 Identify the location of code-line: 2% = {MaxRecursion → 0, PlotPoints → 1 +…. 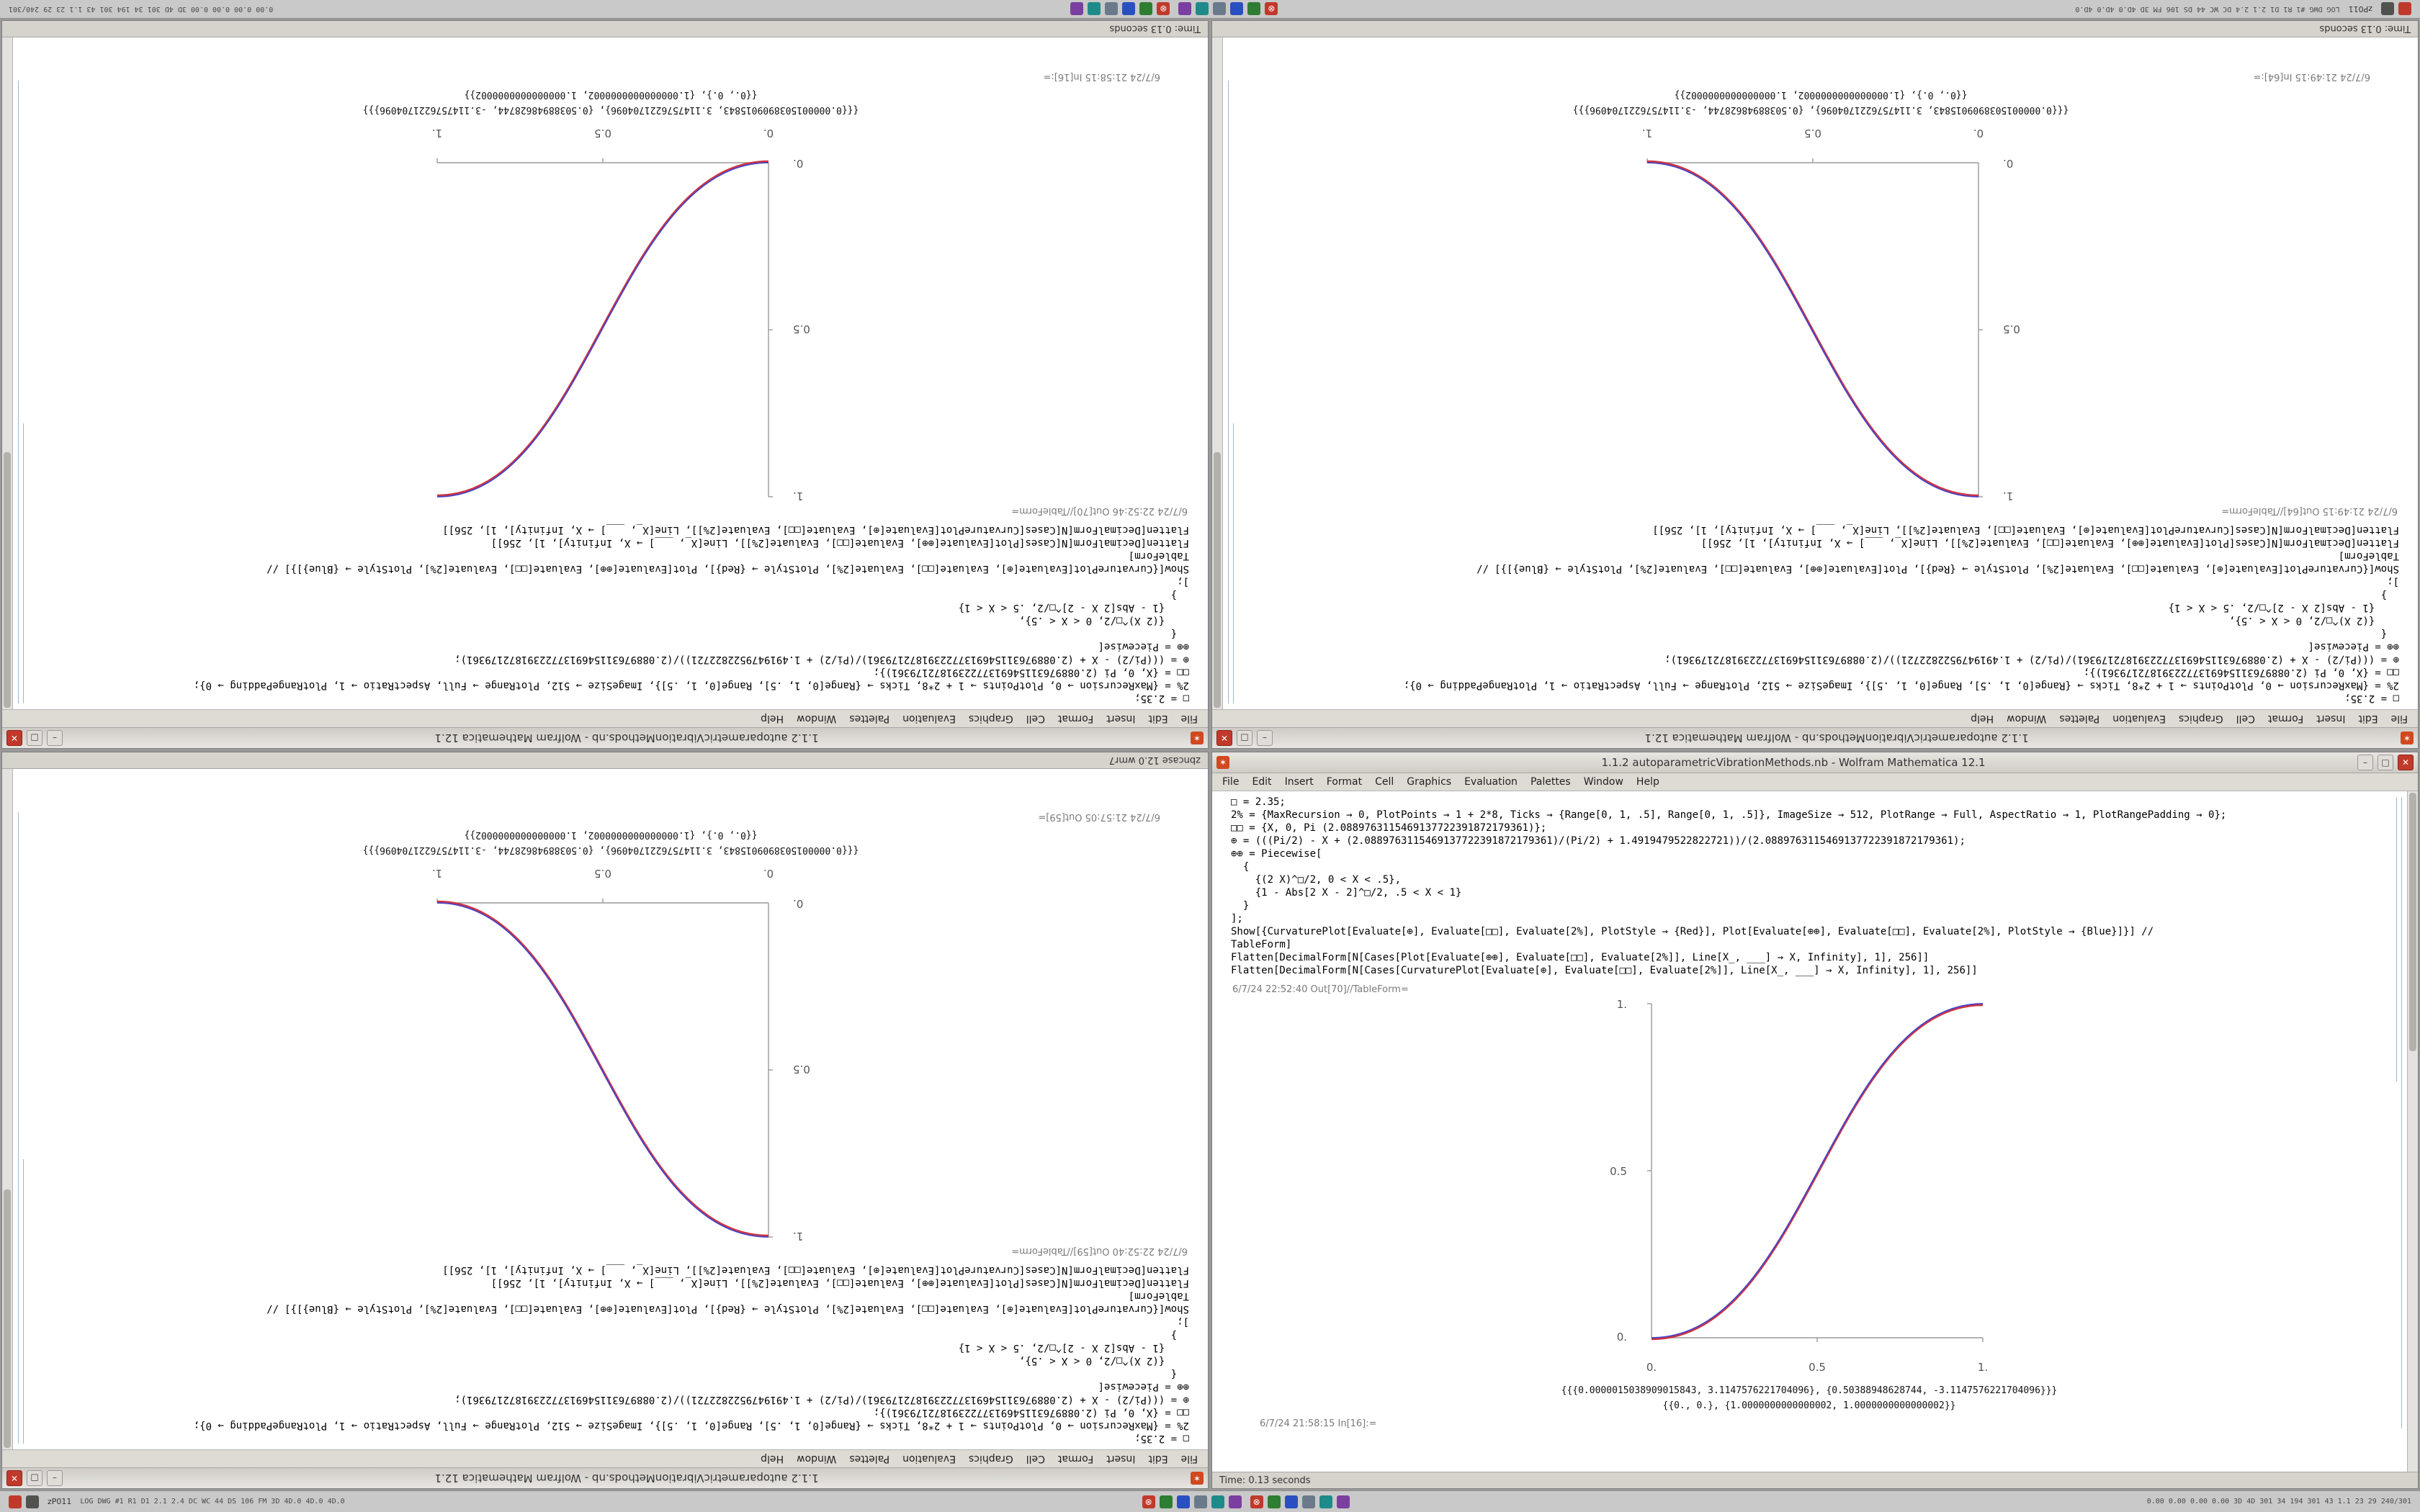
(1901, 685).